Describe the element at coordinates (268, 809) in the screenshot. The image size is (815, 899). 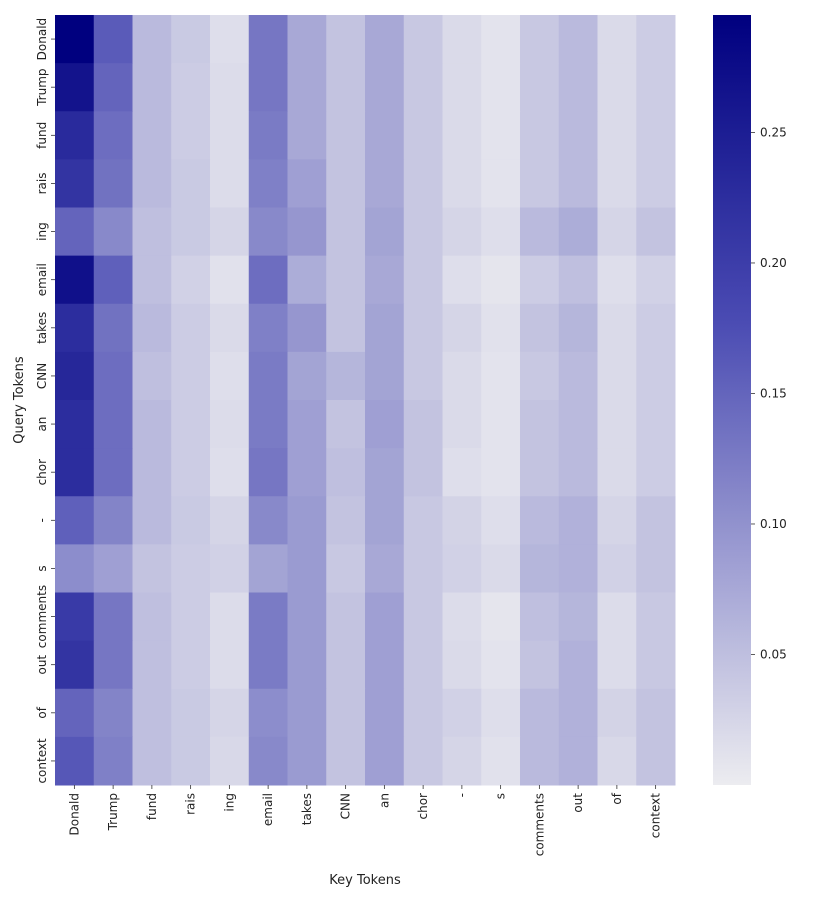
I see `x-tick-label: email` at that location.